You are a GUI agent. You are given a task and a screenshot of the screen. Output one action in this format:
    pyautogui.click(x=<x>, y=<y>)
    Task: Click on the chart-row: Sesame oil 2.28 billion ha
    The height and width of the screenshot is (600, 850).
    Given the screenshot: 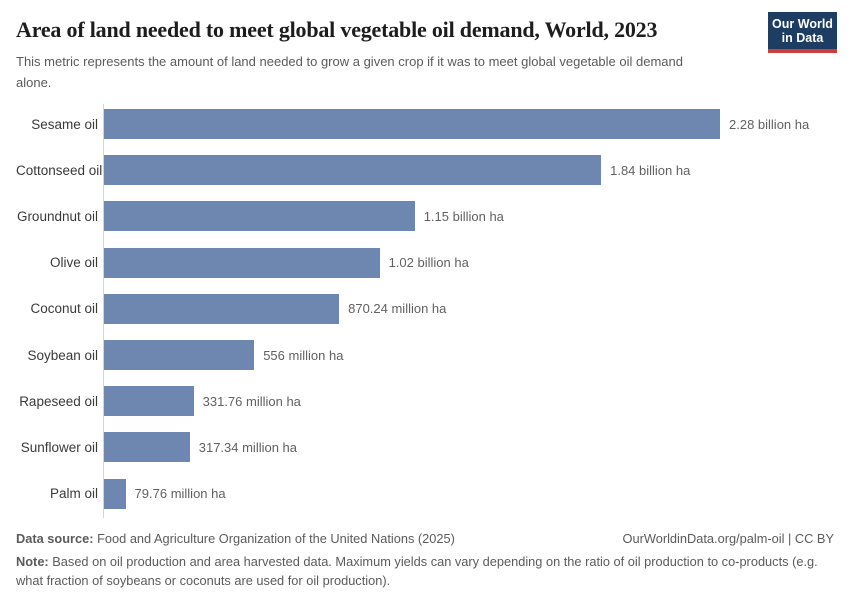 What is the action you would take?
    pyautogui.click(x=425, y=124)
    